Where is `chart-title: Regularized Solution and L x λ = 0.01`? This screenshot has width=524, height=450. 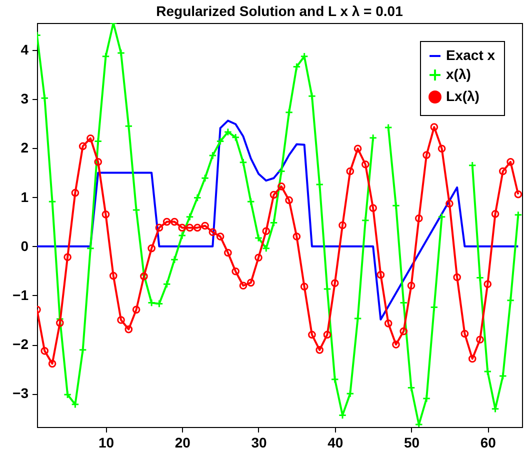
chart-title: Regularized Solution and L x λ = 0.01 is located at coordinates (280, 11).